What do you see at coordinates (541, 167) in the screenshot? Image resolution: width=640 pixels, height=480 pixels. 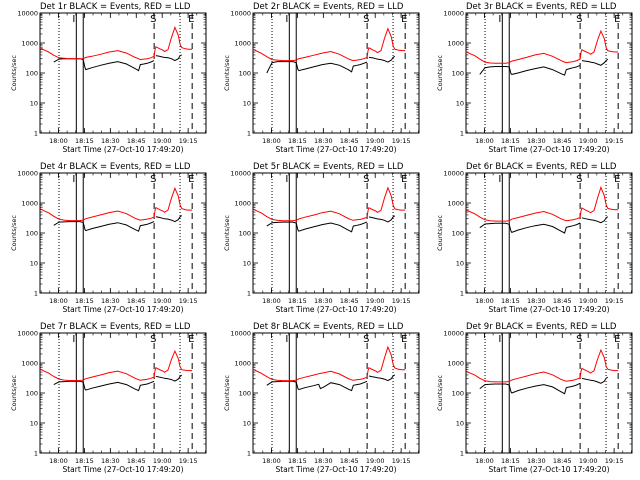 I see `chart-title: Det 6r BLACK = Events, RED = LLD` at bounding box center [541, 167].